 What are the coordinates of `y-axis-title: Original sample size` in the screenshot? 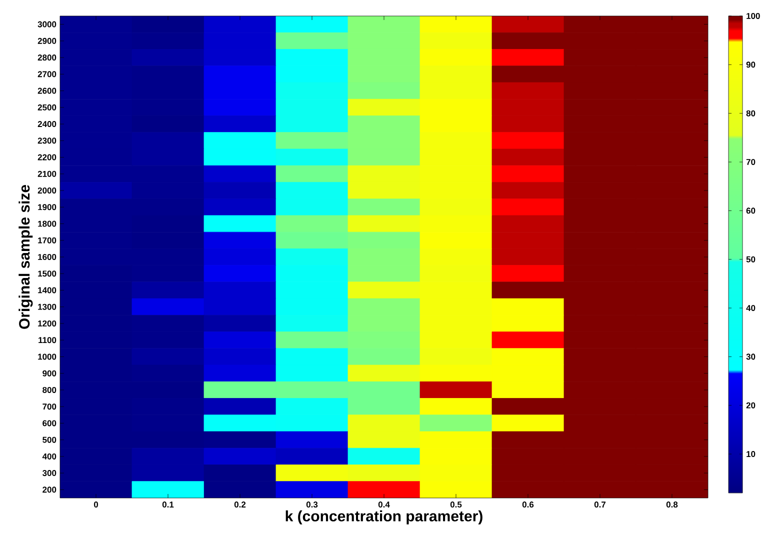 It's located at (25, 256).